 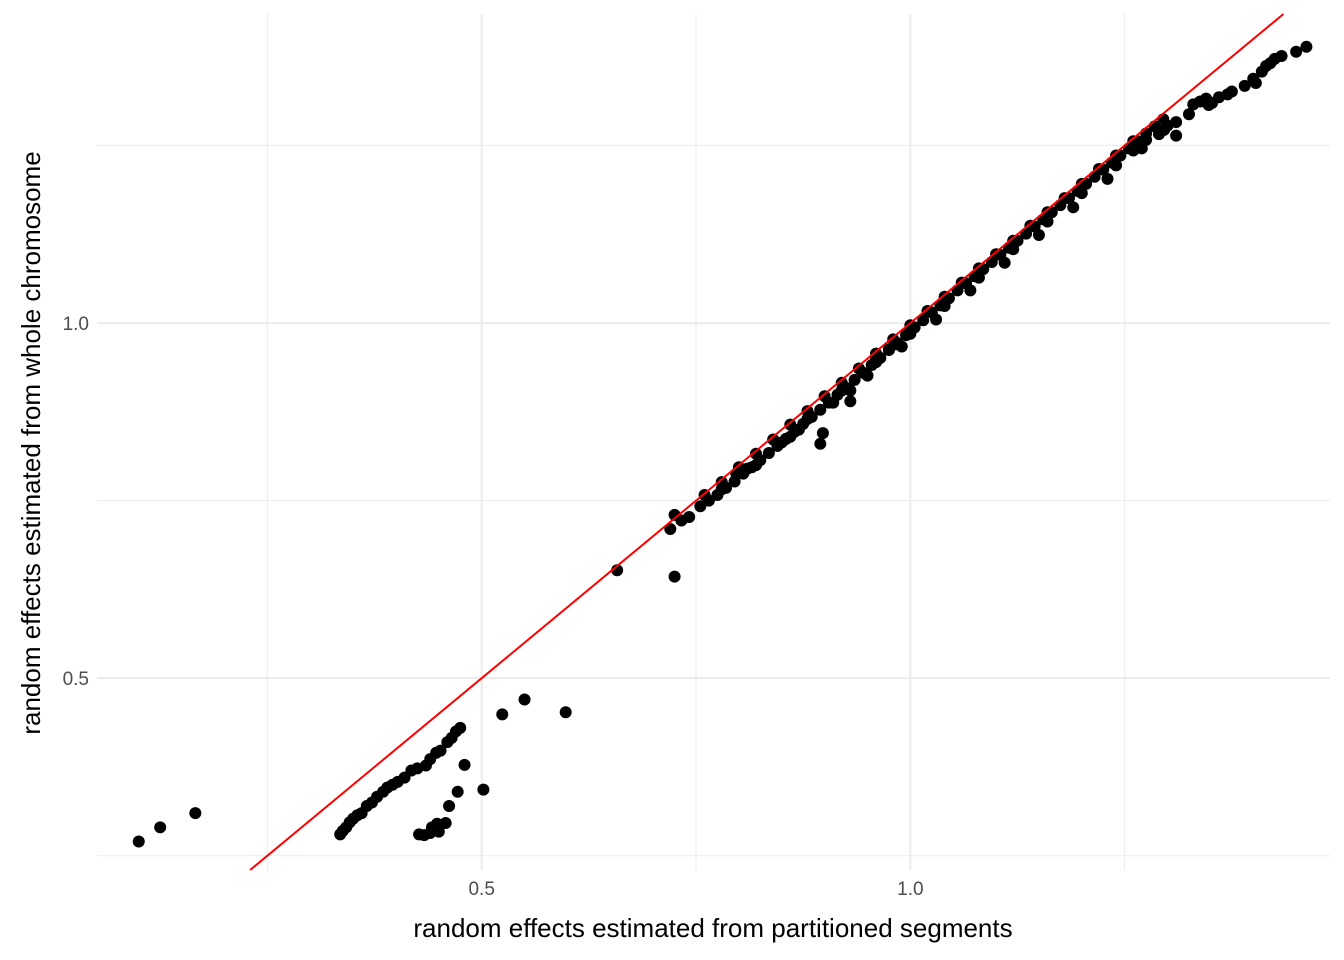 What do you see at coordinates (695, 889) in the screenshot?
I see `x-axis-tick-labels: 0.5 1.0` at bounding box center [695, 889].